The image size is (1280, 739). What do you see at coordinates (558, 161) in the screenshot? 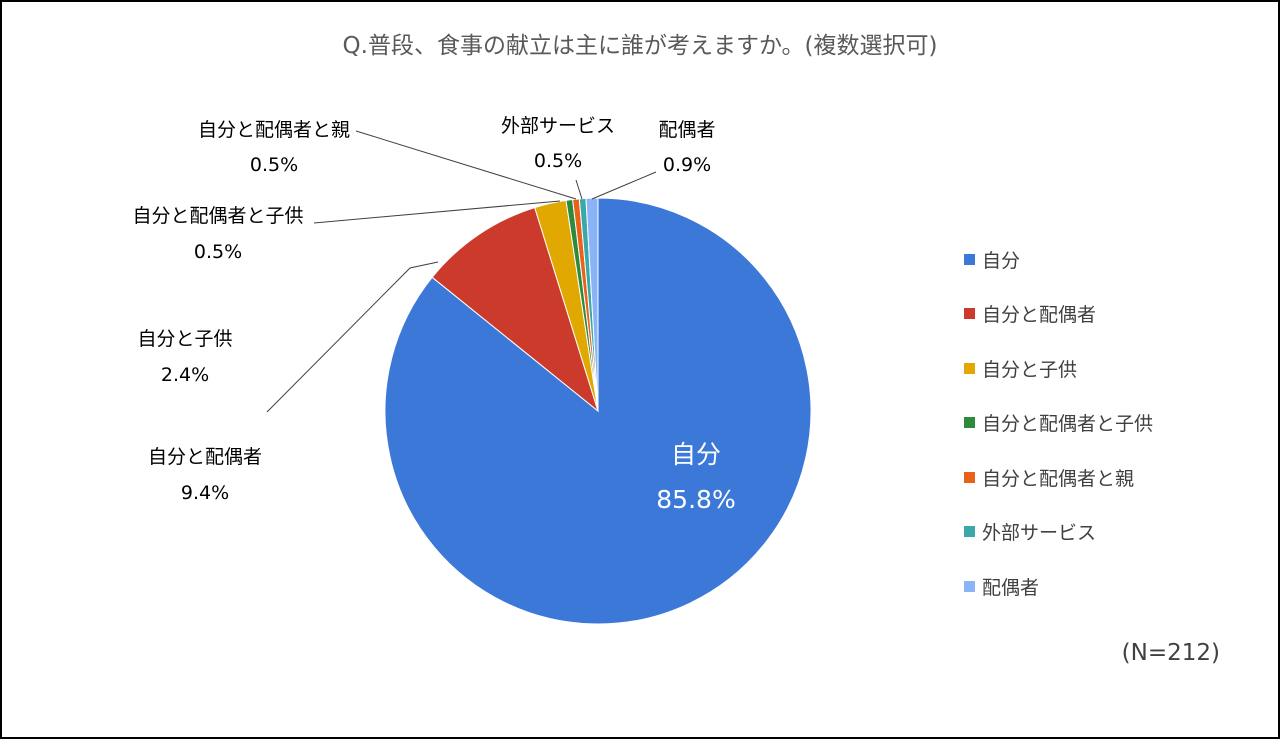
I see `data-label-value-external-service: 0.5%` at bounding box center [558, 161].